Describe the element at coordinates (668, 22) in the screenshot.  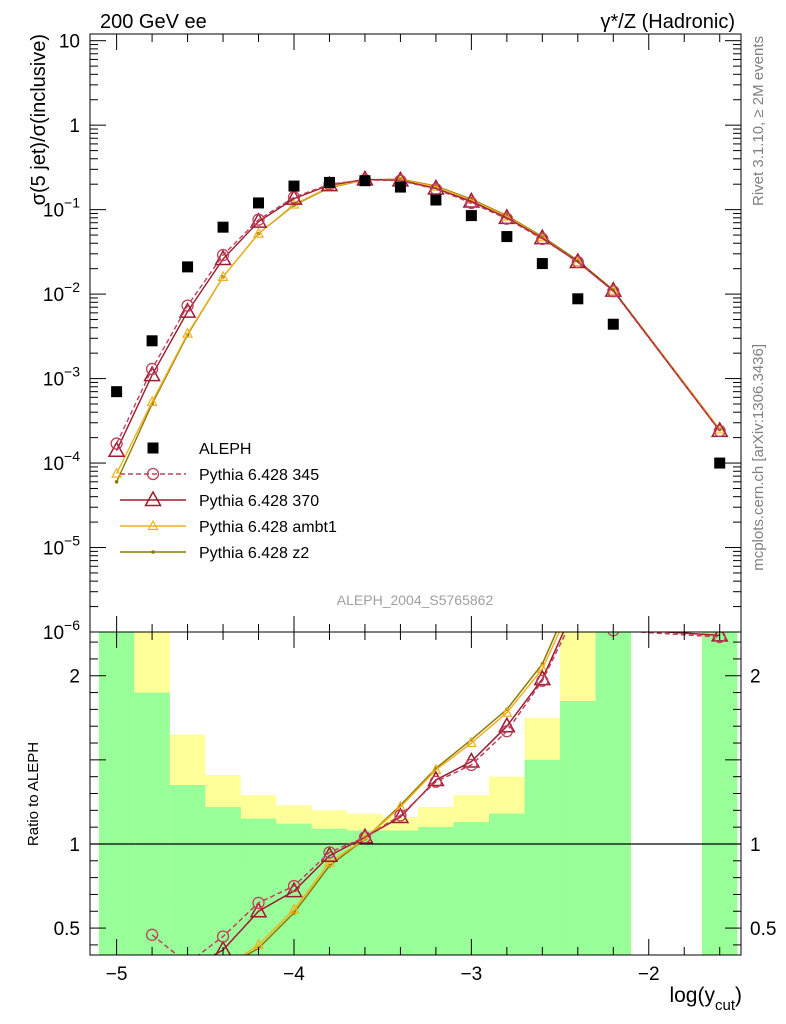
I see `header-right-title: γ*/Z (Hadronic)` at that location.